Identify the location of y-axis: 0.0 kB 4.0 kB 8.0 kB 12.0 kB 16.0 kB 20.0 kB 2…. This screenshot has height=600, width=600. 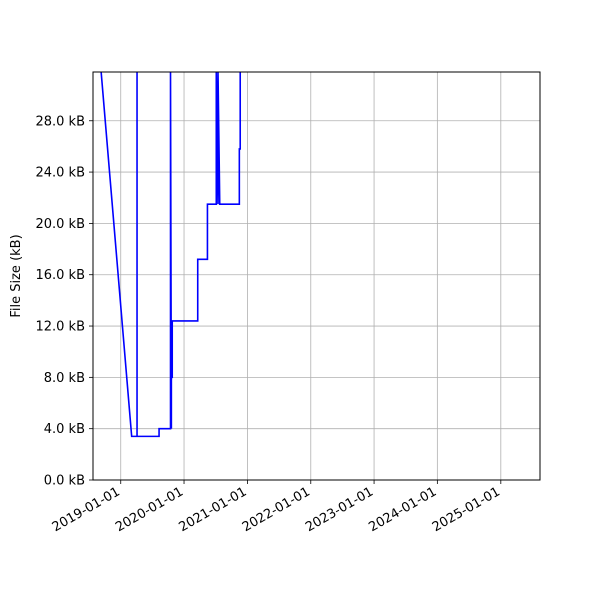
(64, 301).